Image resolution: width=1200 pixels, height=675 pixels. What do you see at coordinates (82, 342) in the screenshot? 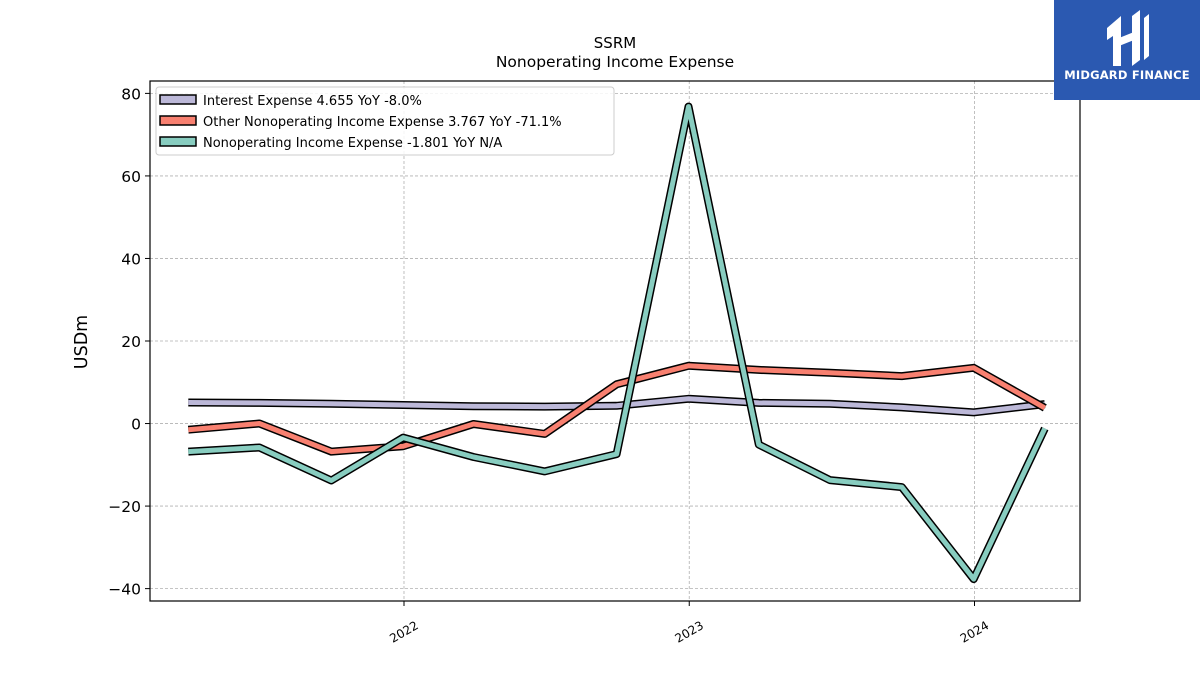
I see `y-axis-label: USDm` at bounding box center [82, 342].